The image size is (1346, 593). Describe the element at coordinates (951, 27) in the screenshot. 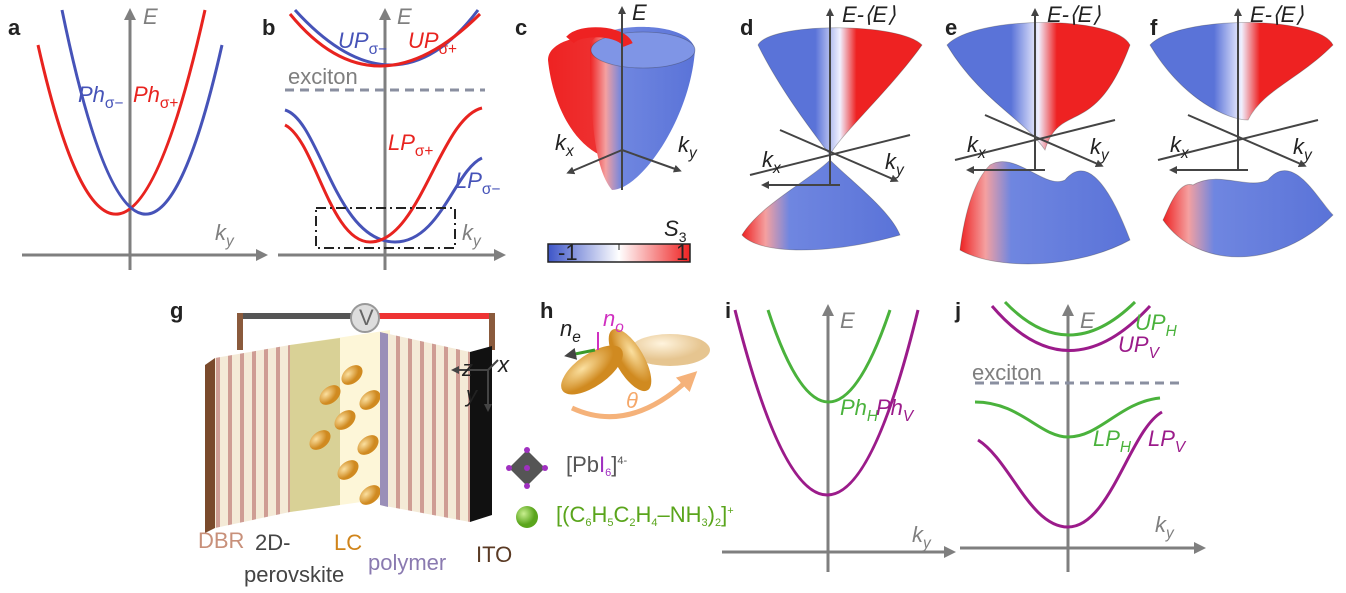

I see `panel-letter: e` at that location.